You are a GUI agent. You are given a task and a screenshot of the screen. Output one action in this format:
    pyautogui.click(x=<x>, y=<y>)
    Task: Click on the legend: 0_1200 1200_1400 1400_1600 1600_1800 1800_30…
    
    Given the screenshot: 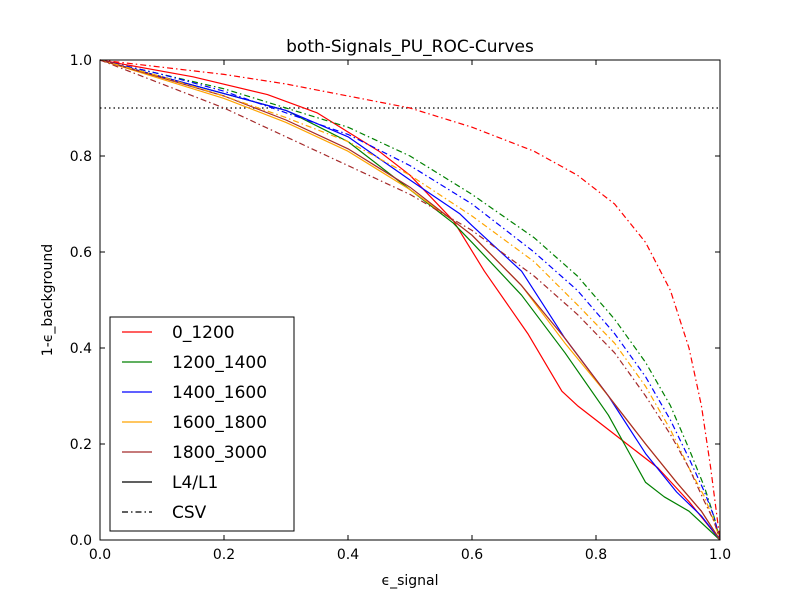 What is the action you would take?
    pyautogui.click(x=202, y=424)
    